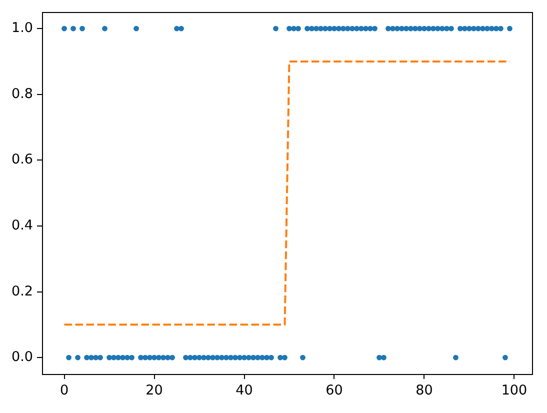 The image size is (547, 413). Describe the element at coordinates (64, 390) in the screenshot. I see `x-tick-label: 0` at that location.